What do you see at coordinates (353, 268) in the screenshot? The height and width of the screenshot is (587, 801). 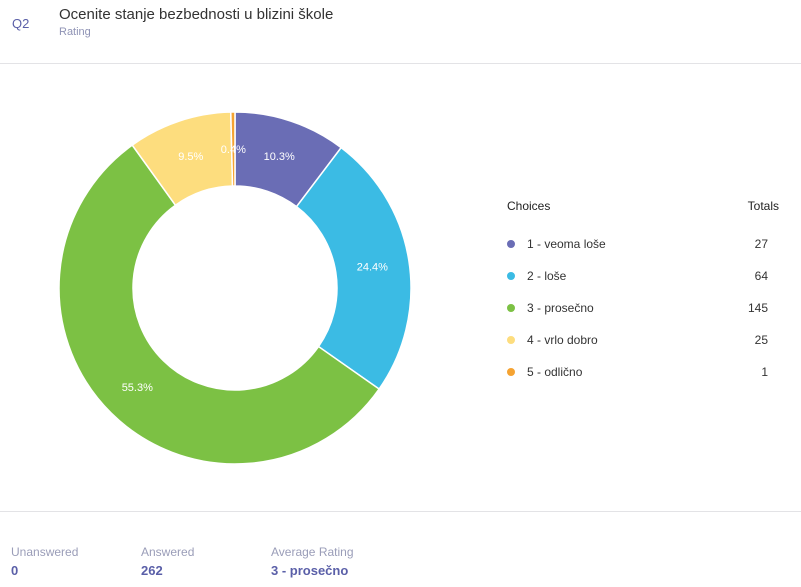 I see `donut-slice-2-lo-e` at bounding box center [353, 268].